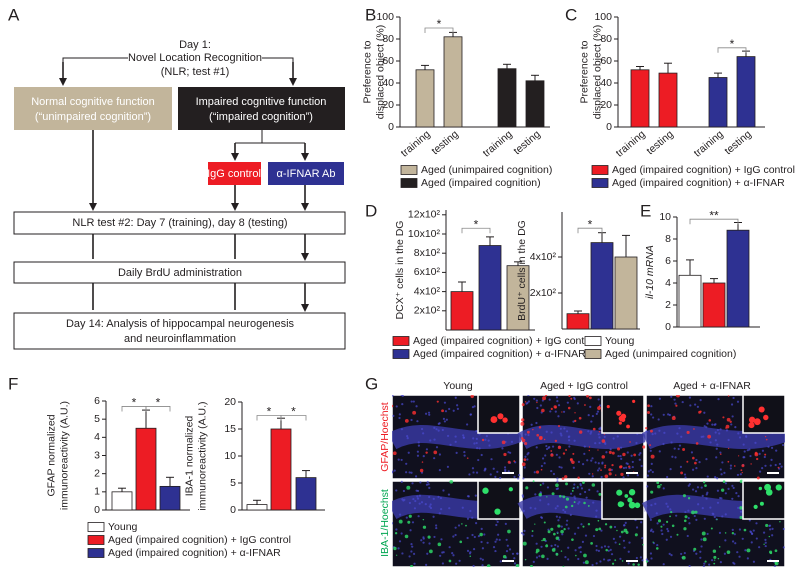 The image size is (795, 569). Describe the element at coordinates (97, 473) in the screenshot. I see `y-tick-label: 2` at that location.